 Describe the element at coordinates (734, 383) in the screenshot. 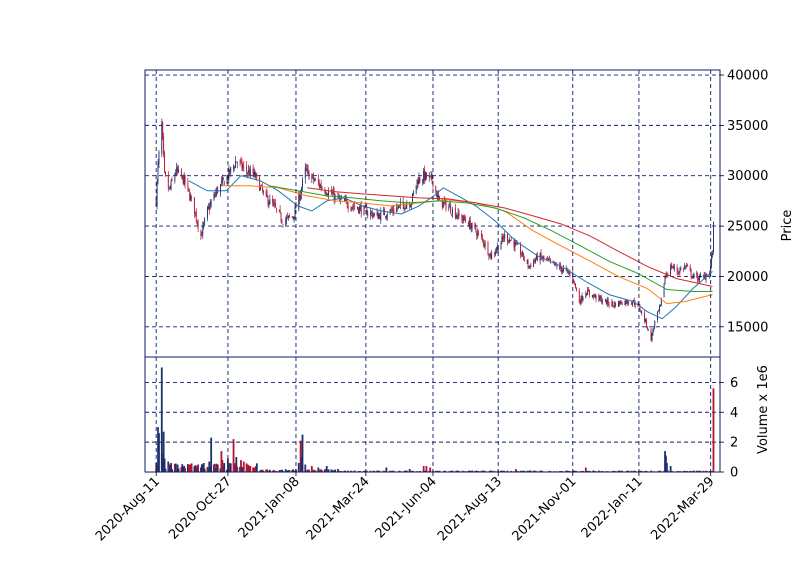

I see `volume-tick-label: 6` at that location.